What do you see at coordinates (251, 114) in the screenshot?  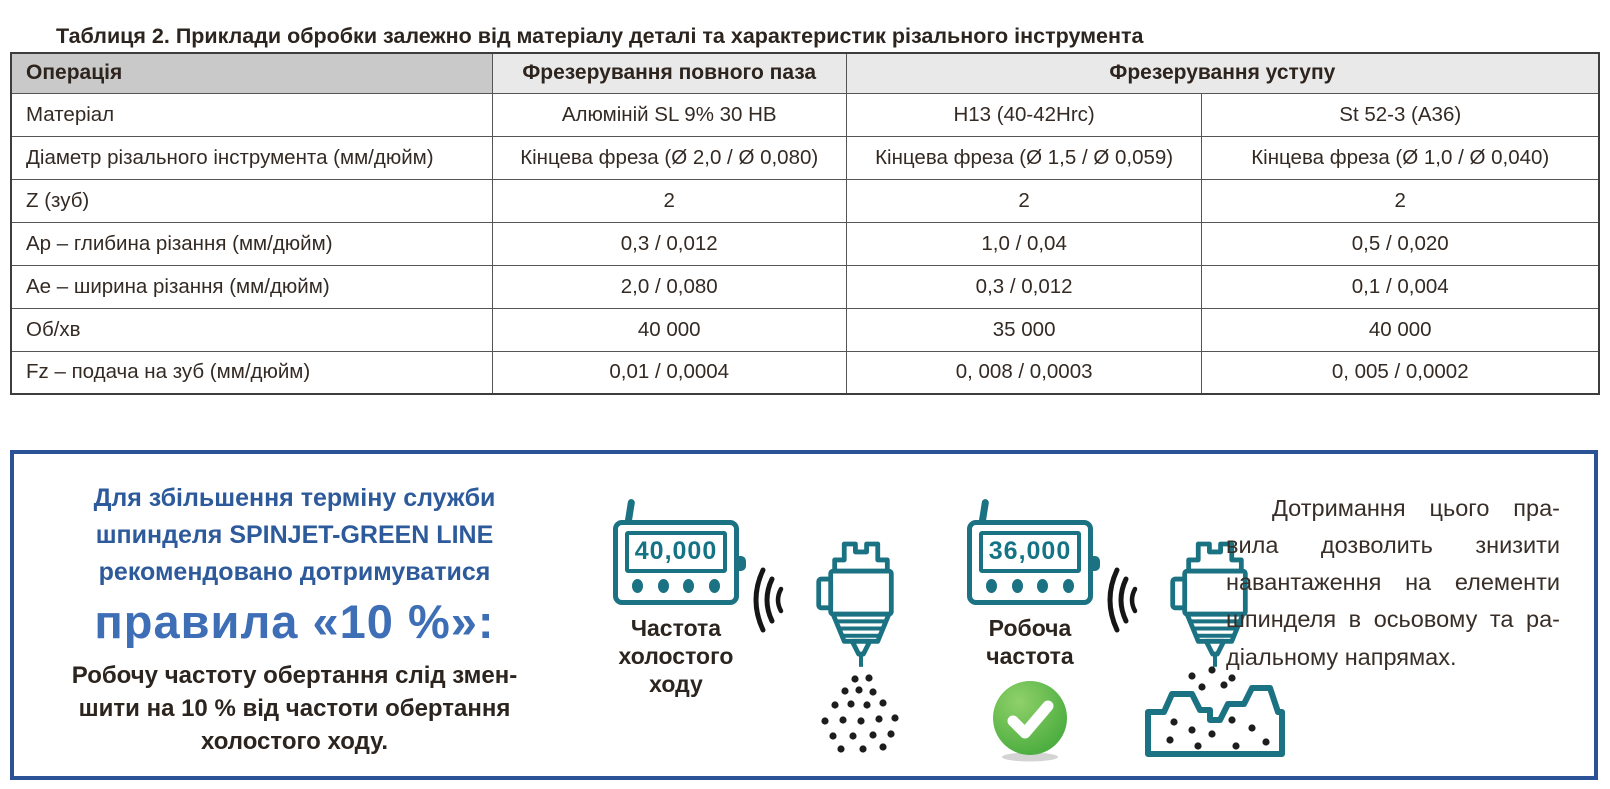 I see `row-label: Матеріал` at bounding box center [251, 114].